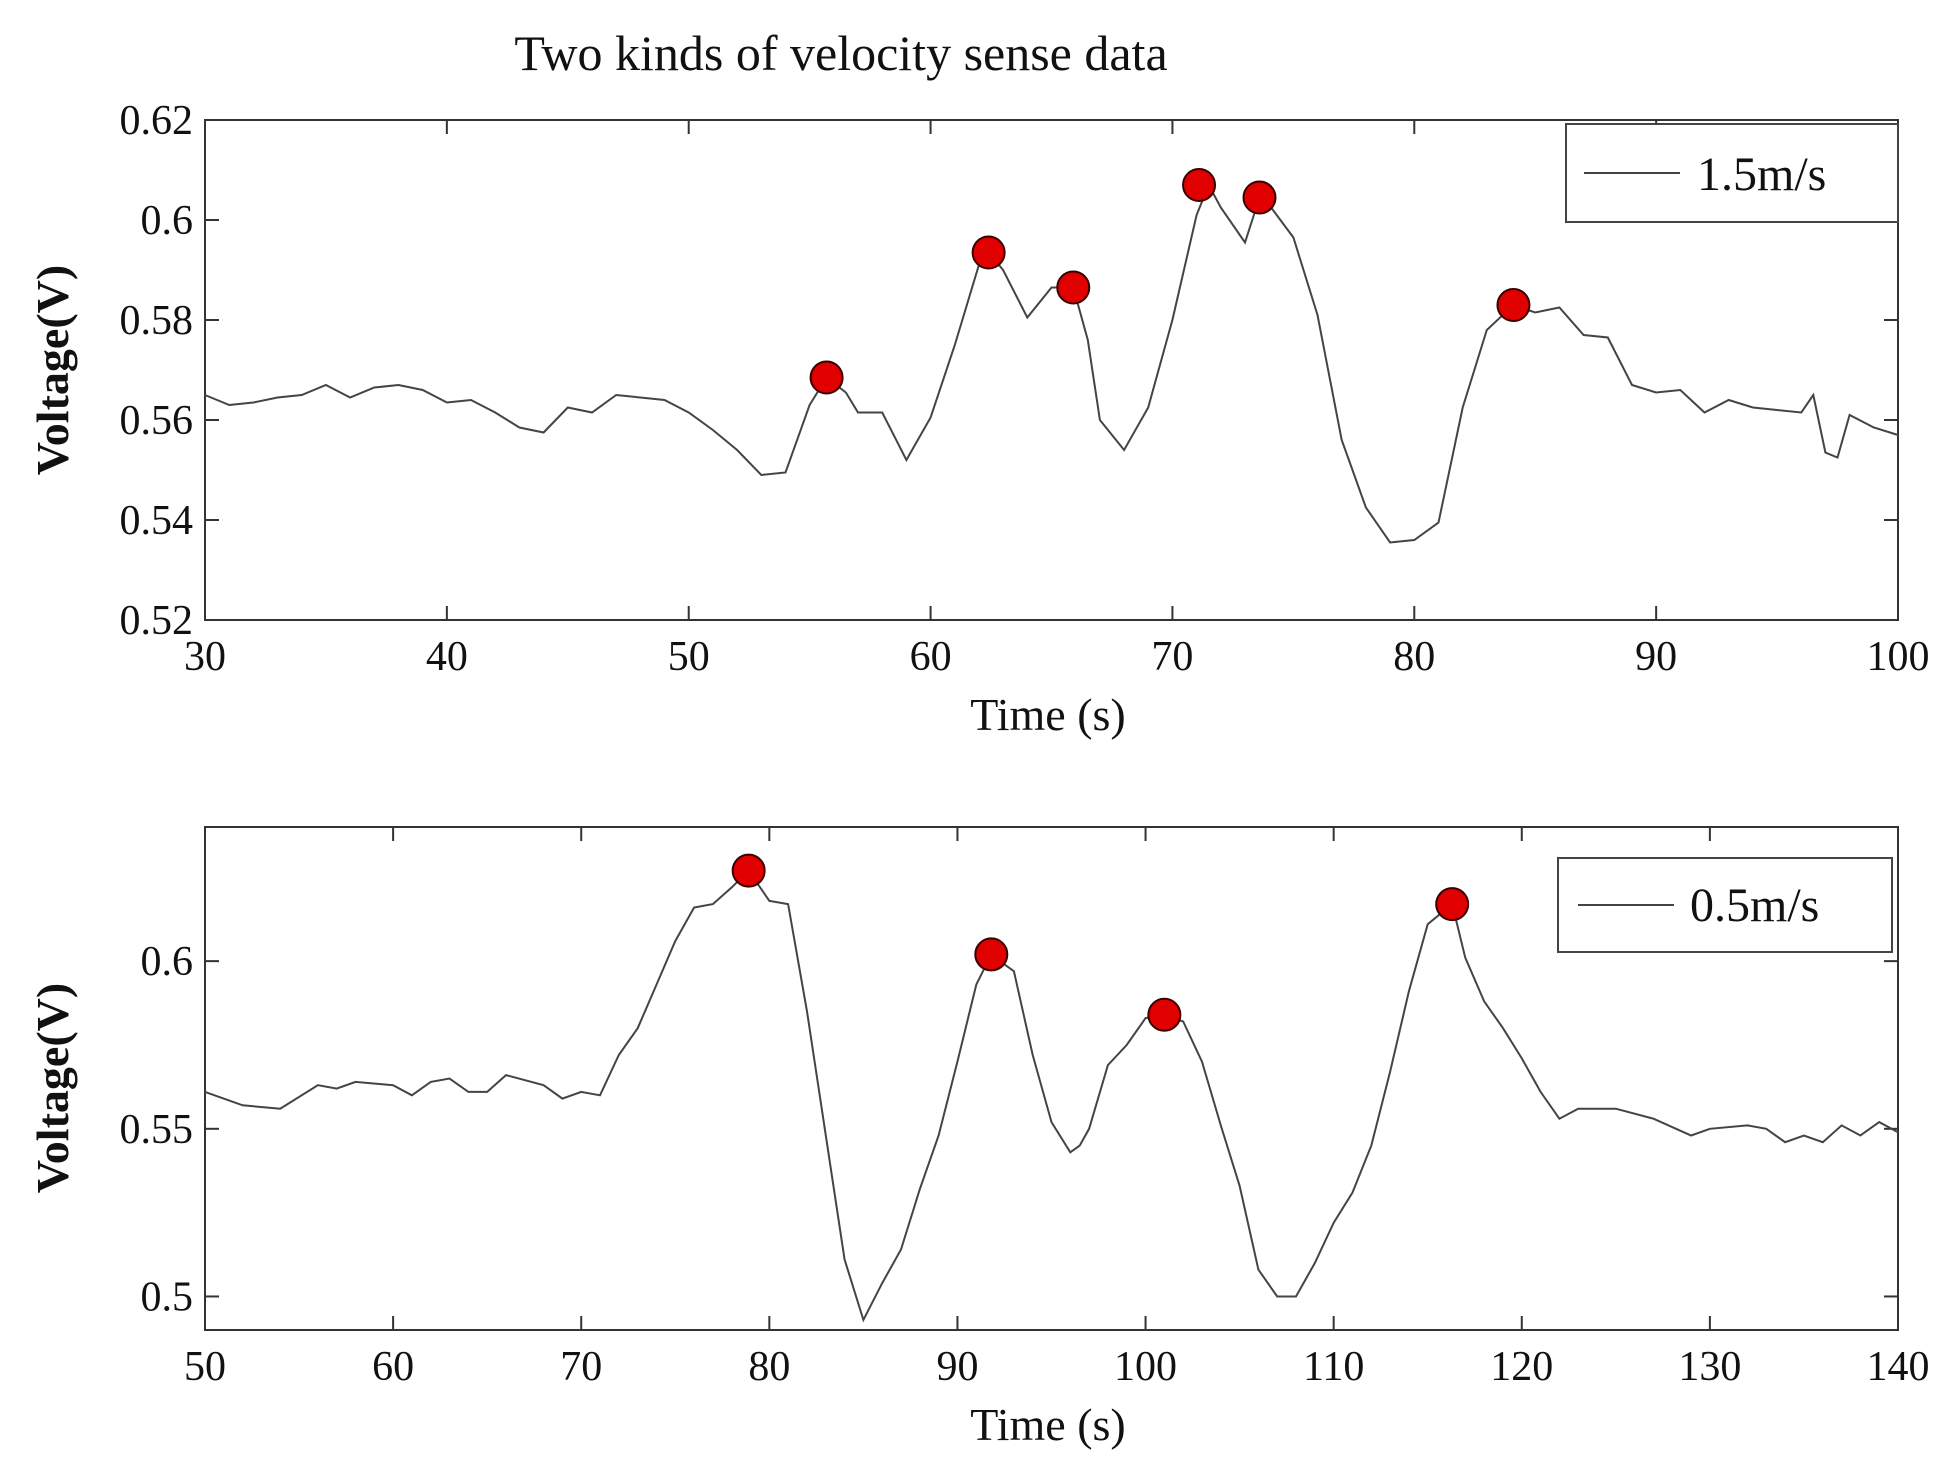 This screenshot has height=1474, width=1956. Describe the element at coordinates (1754, 905) in the screenshot. I see `legend-label: 0.5m/s` at that location.